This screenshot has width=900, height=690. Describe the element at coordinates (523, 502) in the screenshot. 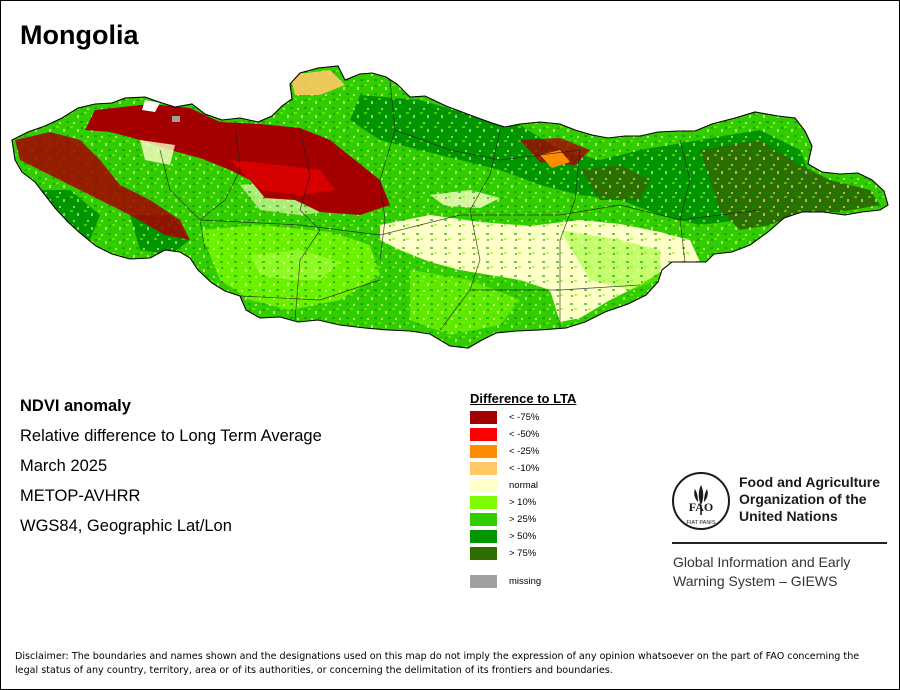

I see `legend-label: > 10%` at that location.